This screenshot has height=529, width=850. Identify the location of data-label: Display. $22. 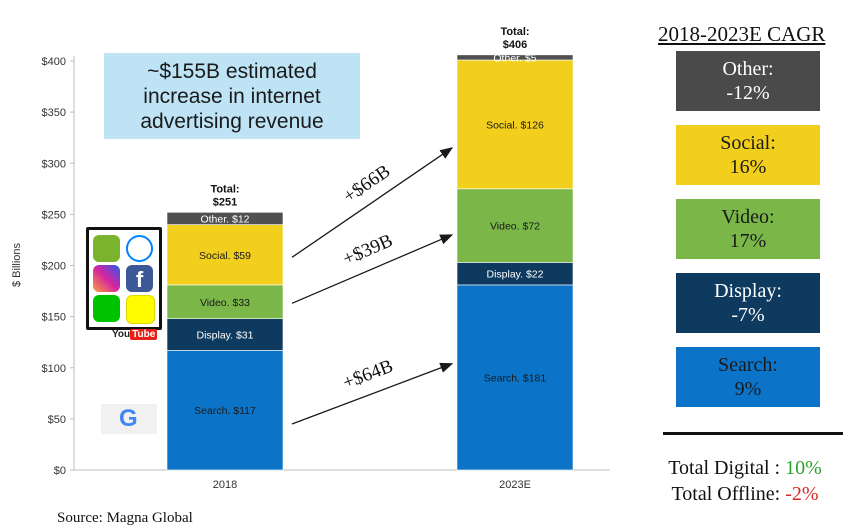
(514, 275).